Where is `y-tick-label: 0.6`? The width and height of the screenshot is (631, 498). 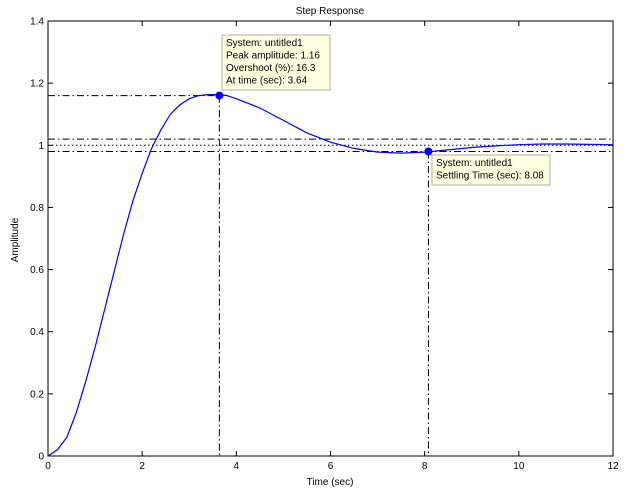 y-tick-label: 0.6 is located at coordinates (37, 270).